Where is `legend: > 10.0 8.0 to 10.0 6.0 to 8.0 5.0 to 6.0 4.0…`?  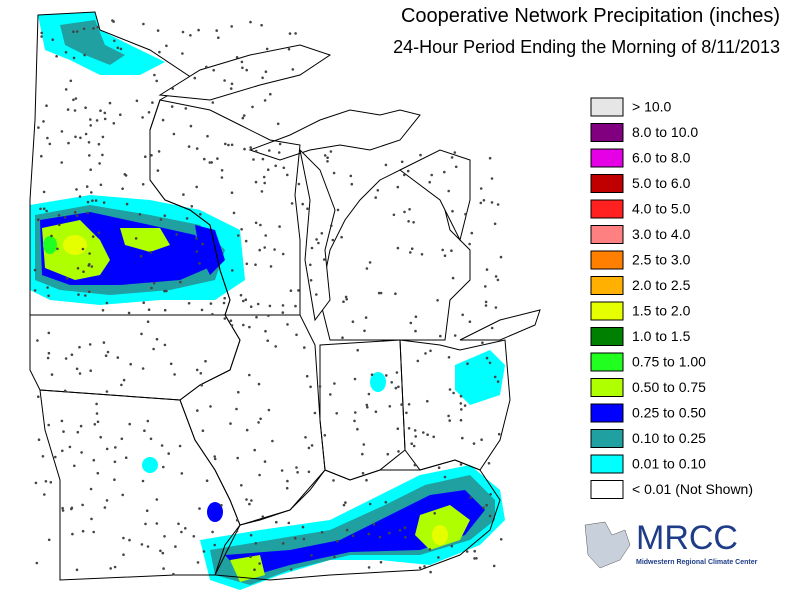 legend: > 10.0 8.0 to 10.0 6.0 to 8.0 5.0 to 6.0 4.0… is located at coordinates (671, 298).